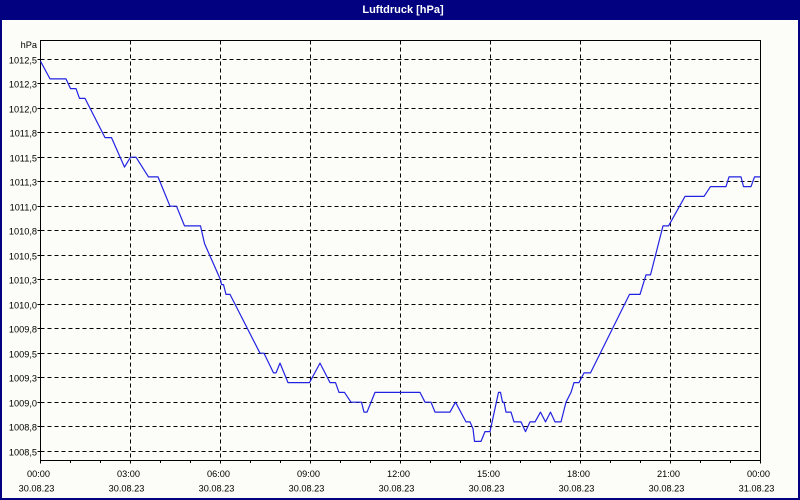  I want to click on svg-text: hPa, so click(29, 45).